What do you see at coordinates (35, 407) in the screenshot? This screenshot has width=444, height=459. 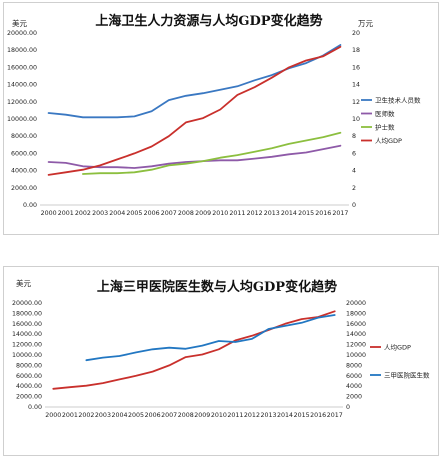 I see `chart-2-left-tick: 0.00` at bounding box center [35, 407].